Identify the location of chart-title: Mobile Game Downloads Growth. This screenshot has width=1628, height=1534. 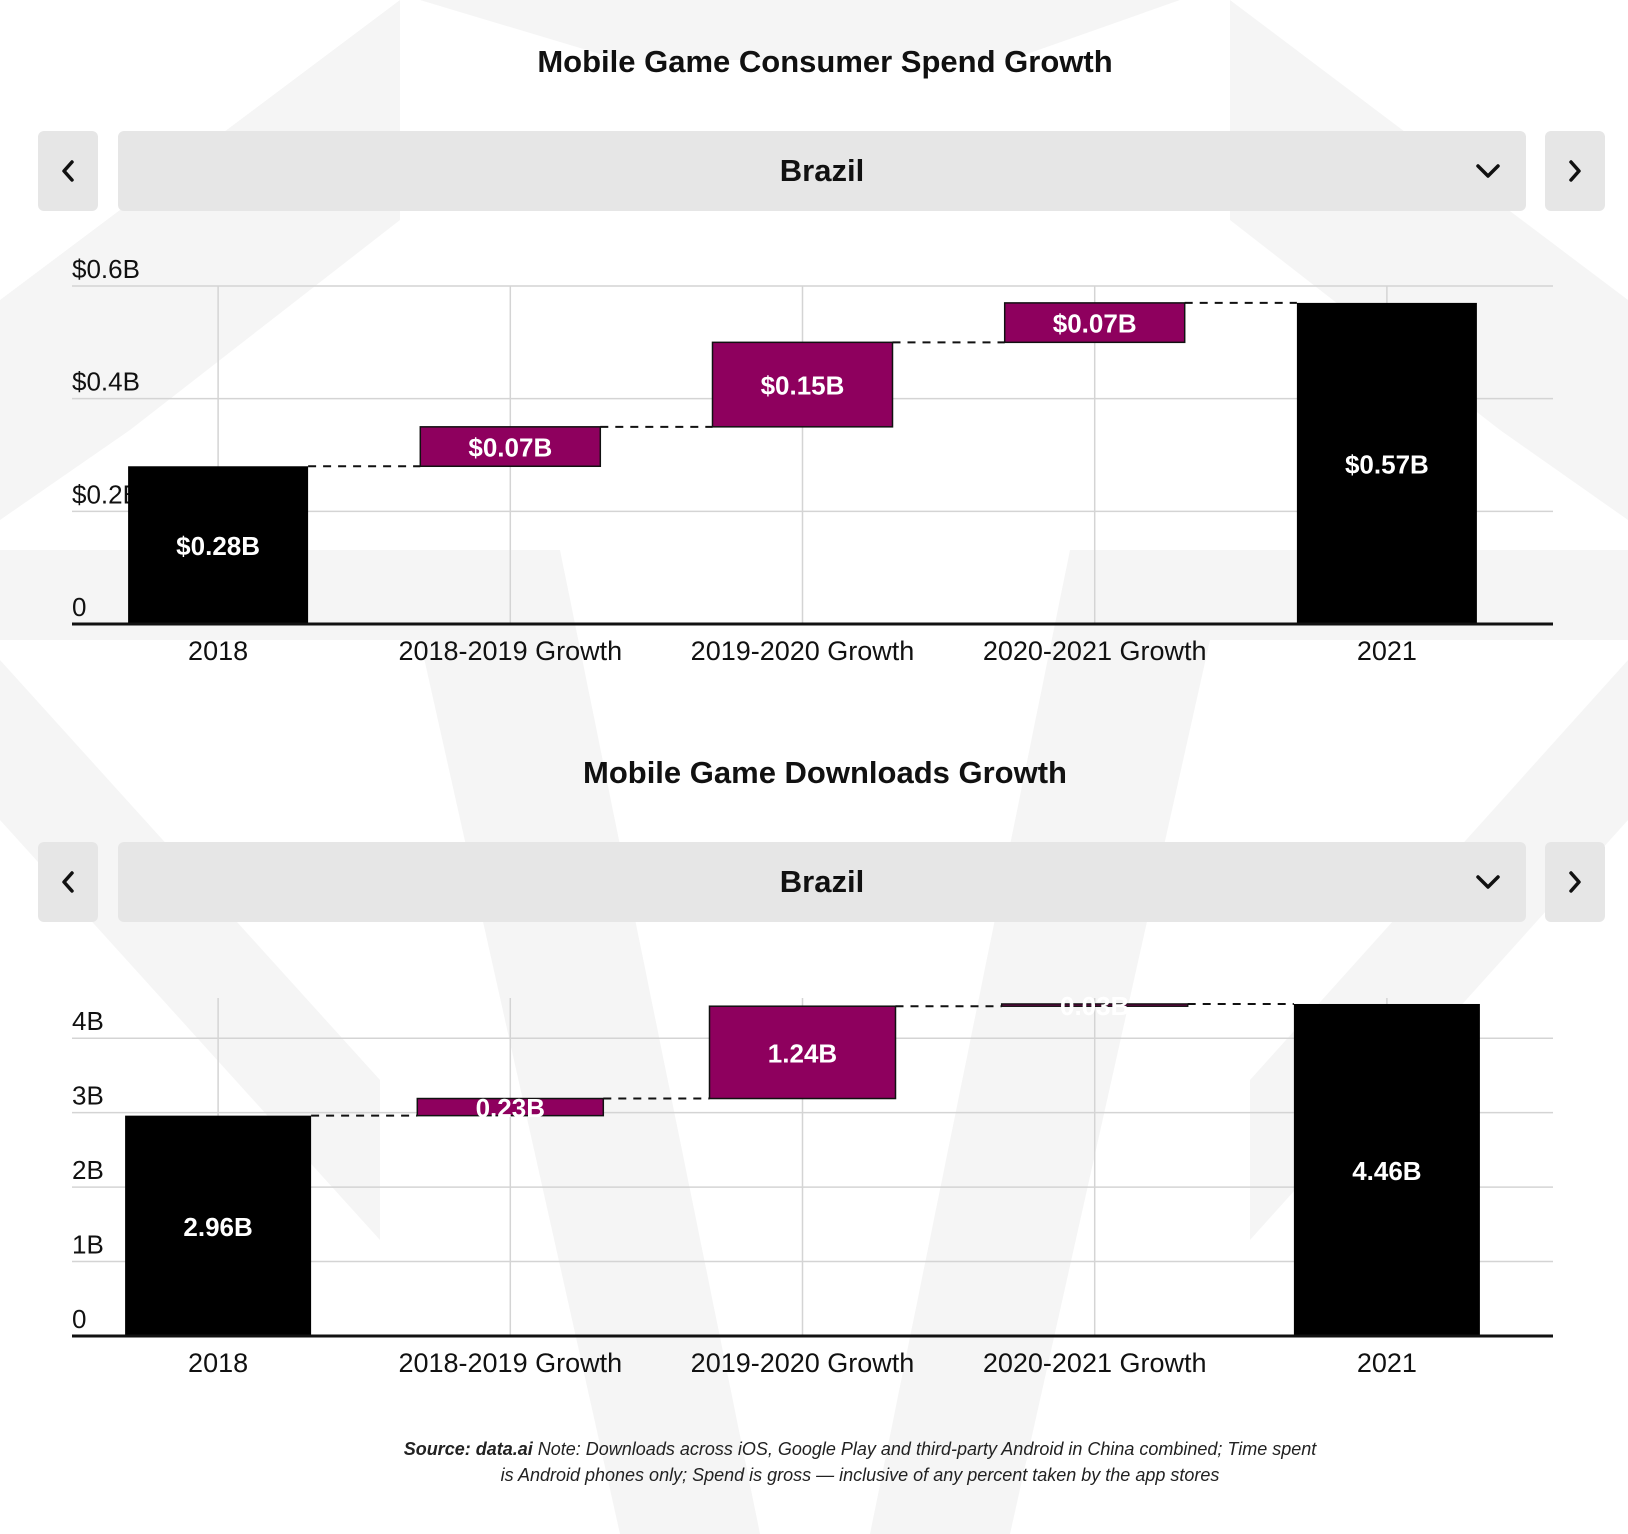
(825, 772).